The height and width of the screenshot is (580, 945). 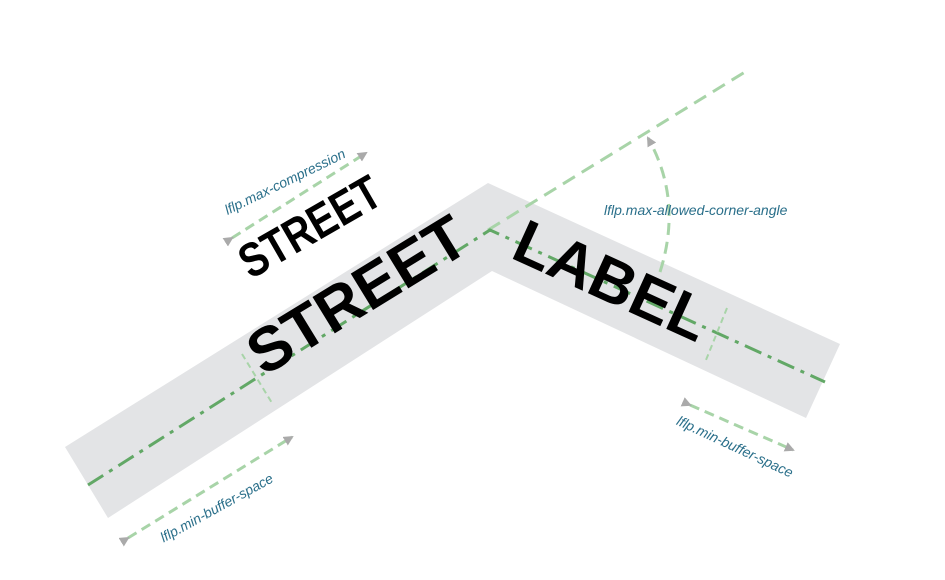 What do you see at coordinates (611, 281) in the screenshot?
I see `label-text: LABEL` at bounding box center [611, 281].